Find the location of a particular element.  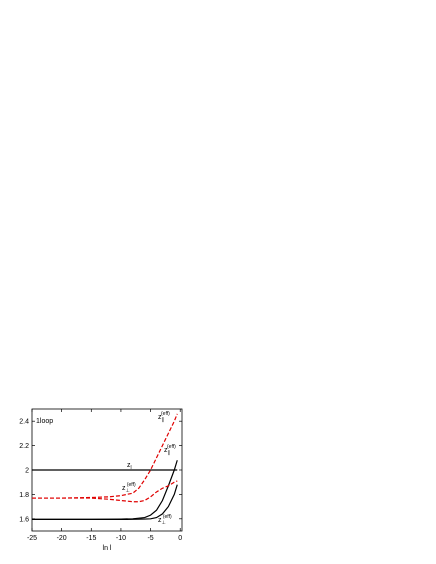

y-tick-label: 2 is located at coordinates (27, 471).